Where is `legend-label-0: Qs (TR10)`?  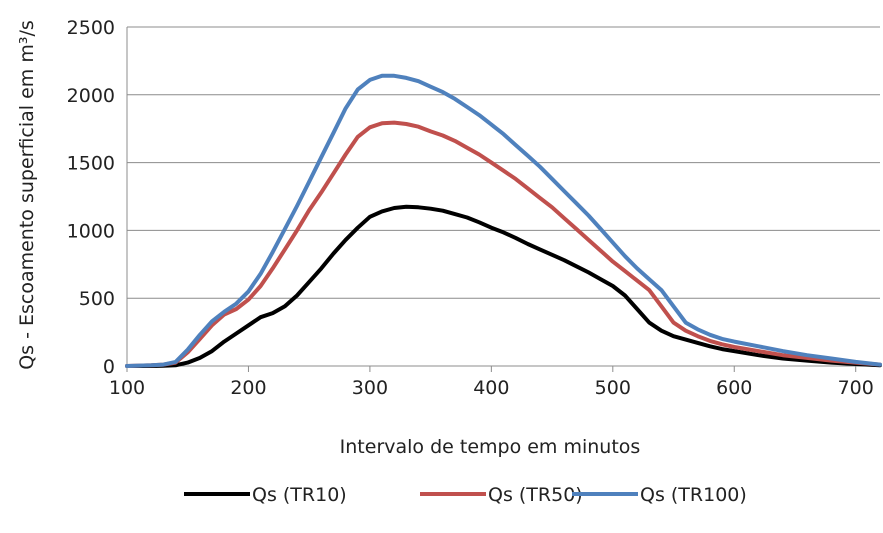
legend-label-0: Qs (TR10) is located at coordinates (299, 495).